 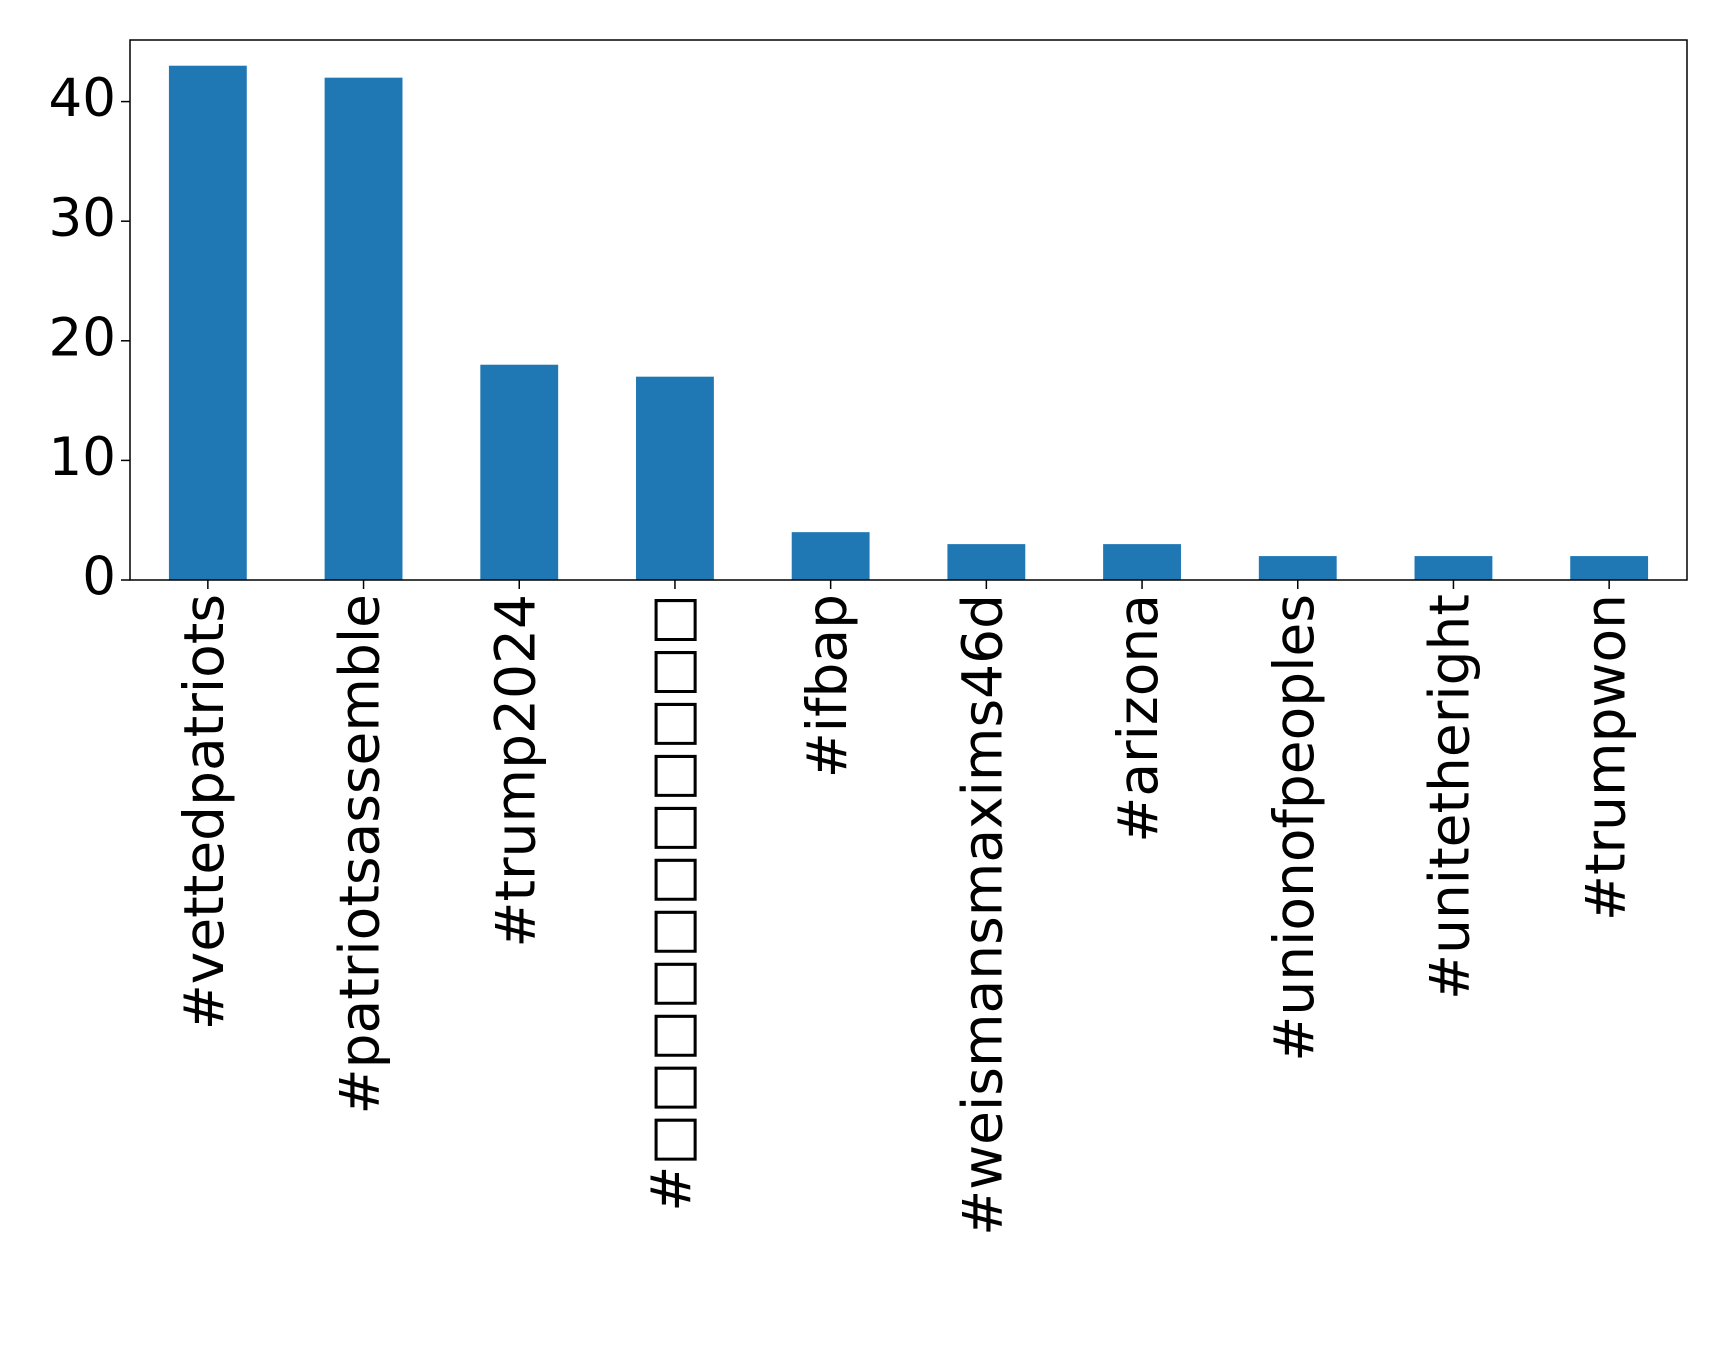 I want to click on x-tick-label: #patriotsassemble, so click(x=360, y=854).